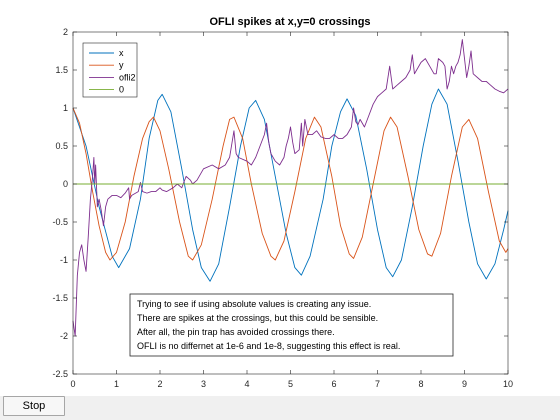 The width and height of the screenshot is (560, 420). Describe the element at coordinates (377, 384) in the screenshot. I see `x-tick-label: 7` at that location.